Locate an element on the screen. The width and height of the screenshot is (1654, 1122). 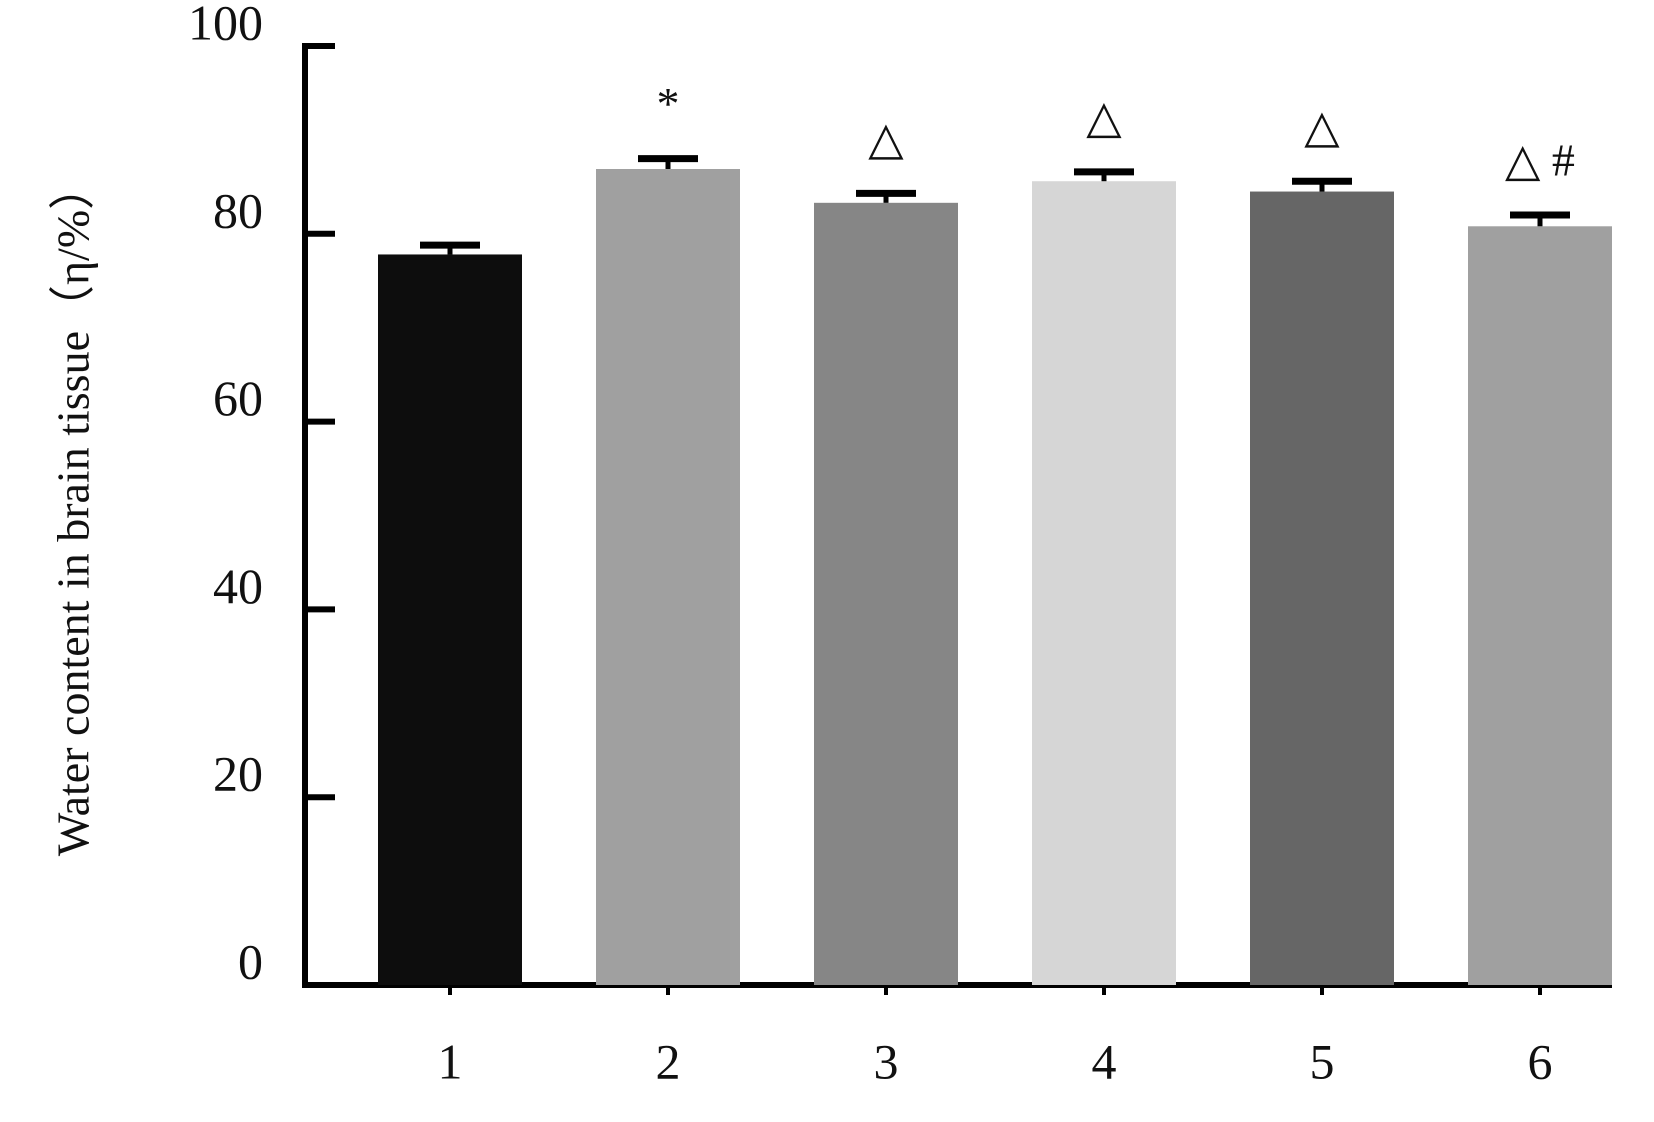
x-tick-label: 4 is located at coordinates (1104, 1061).